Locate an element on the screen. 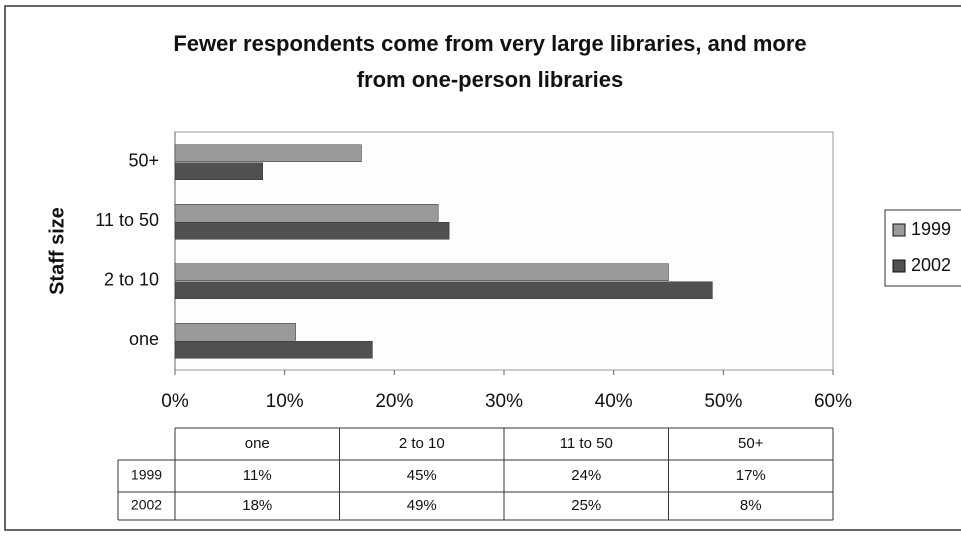 The width and height of the screenshot is (961, 536). x-tick-label: 30% is located at coordinates (504, 401).